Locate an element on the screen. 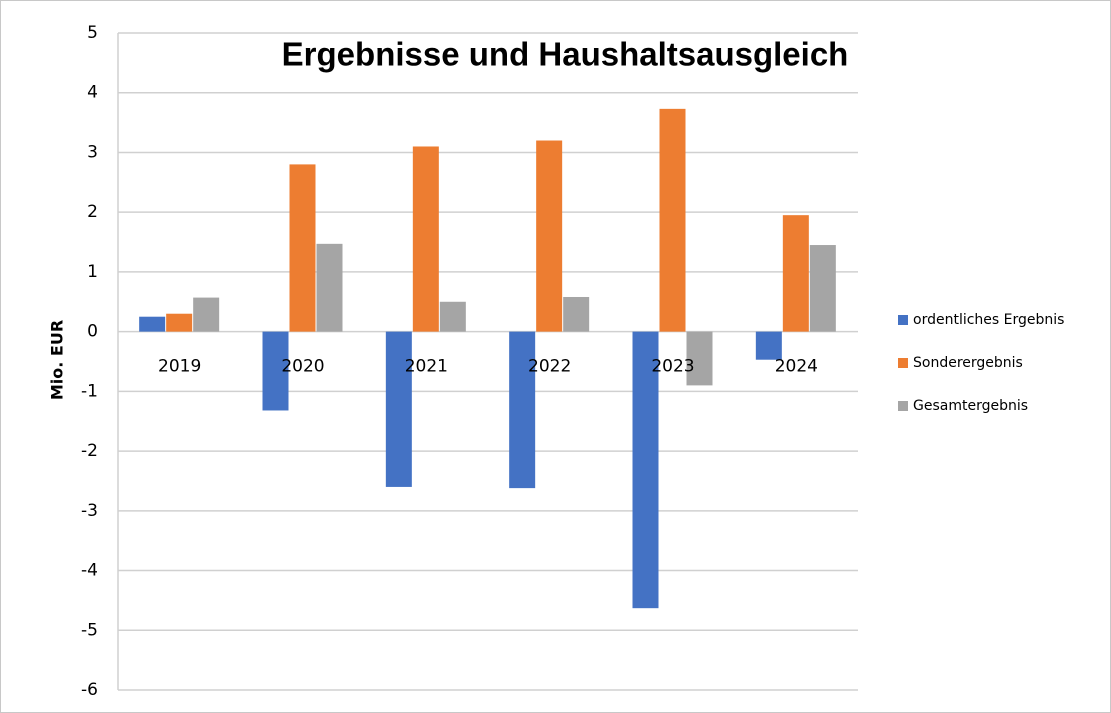  y-tick-label: 0 is located at coordinates (92, 332).